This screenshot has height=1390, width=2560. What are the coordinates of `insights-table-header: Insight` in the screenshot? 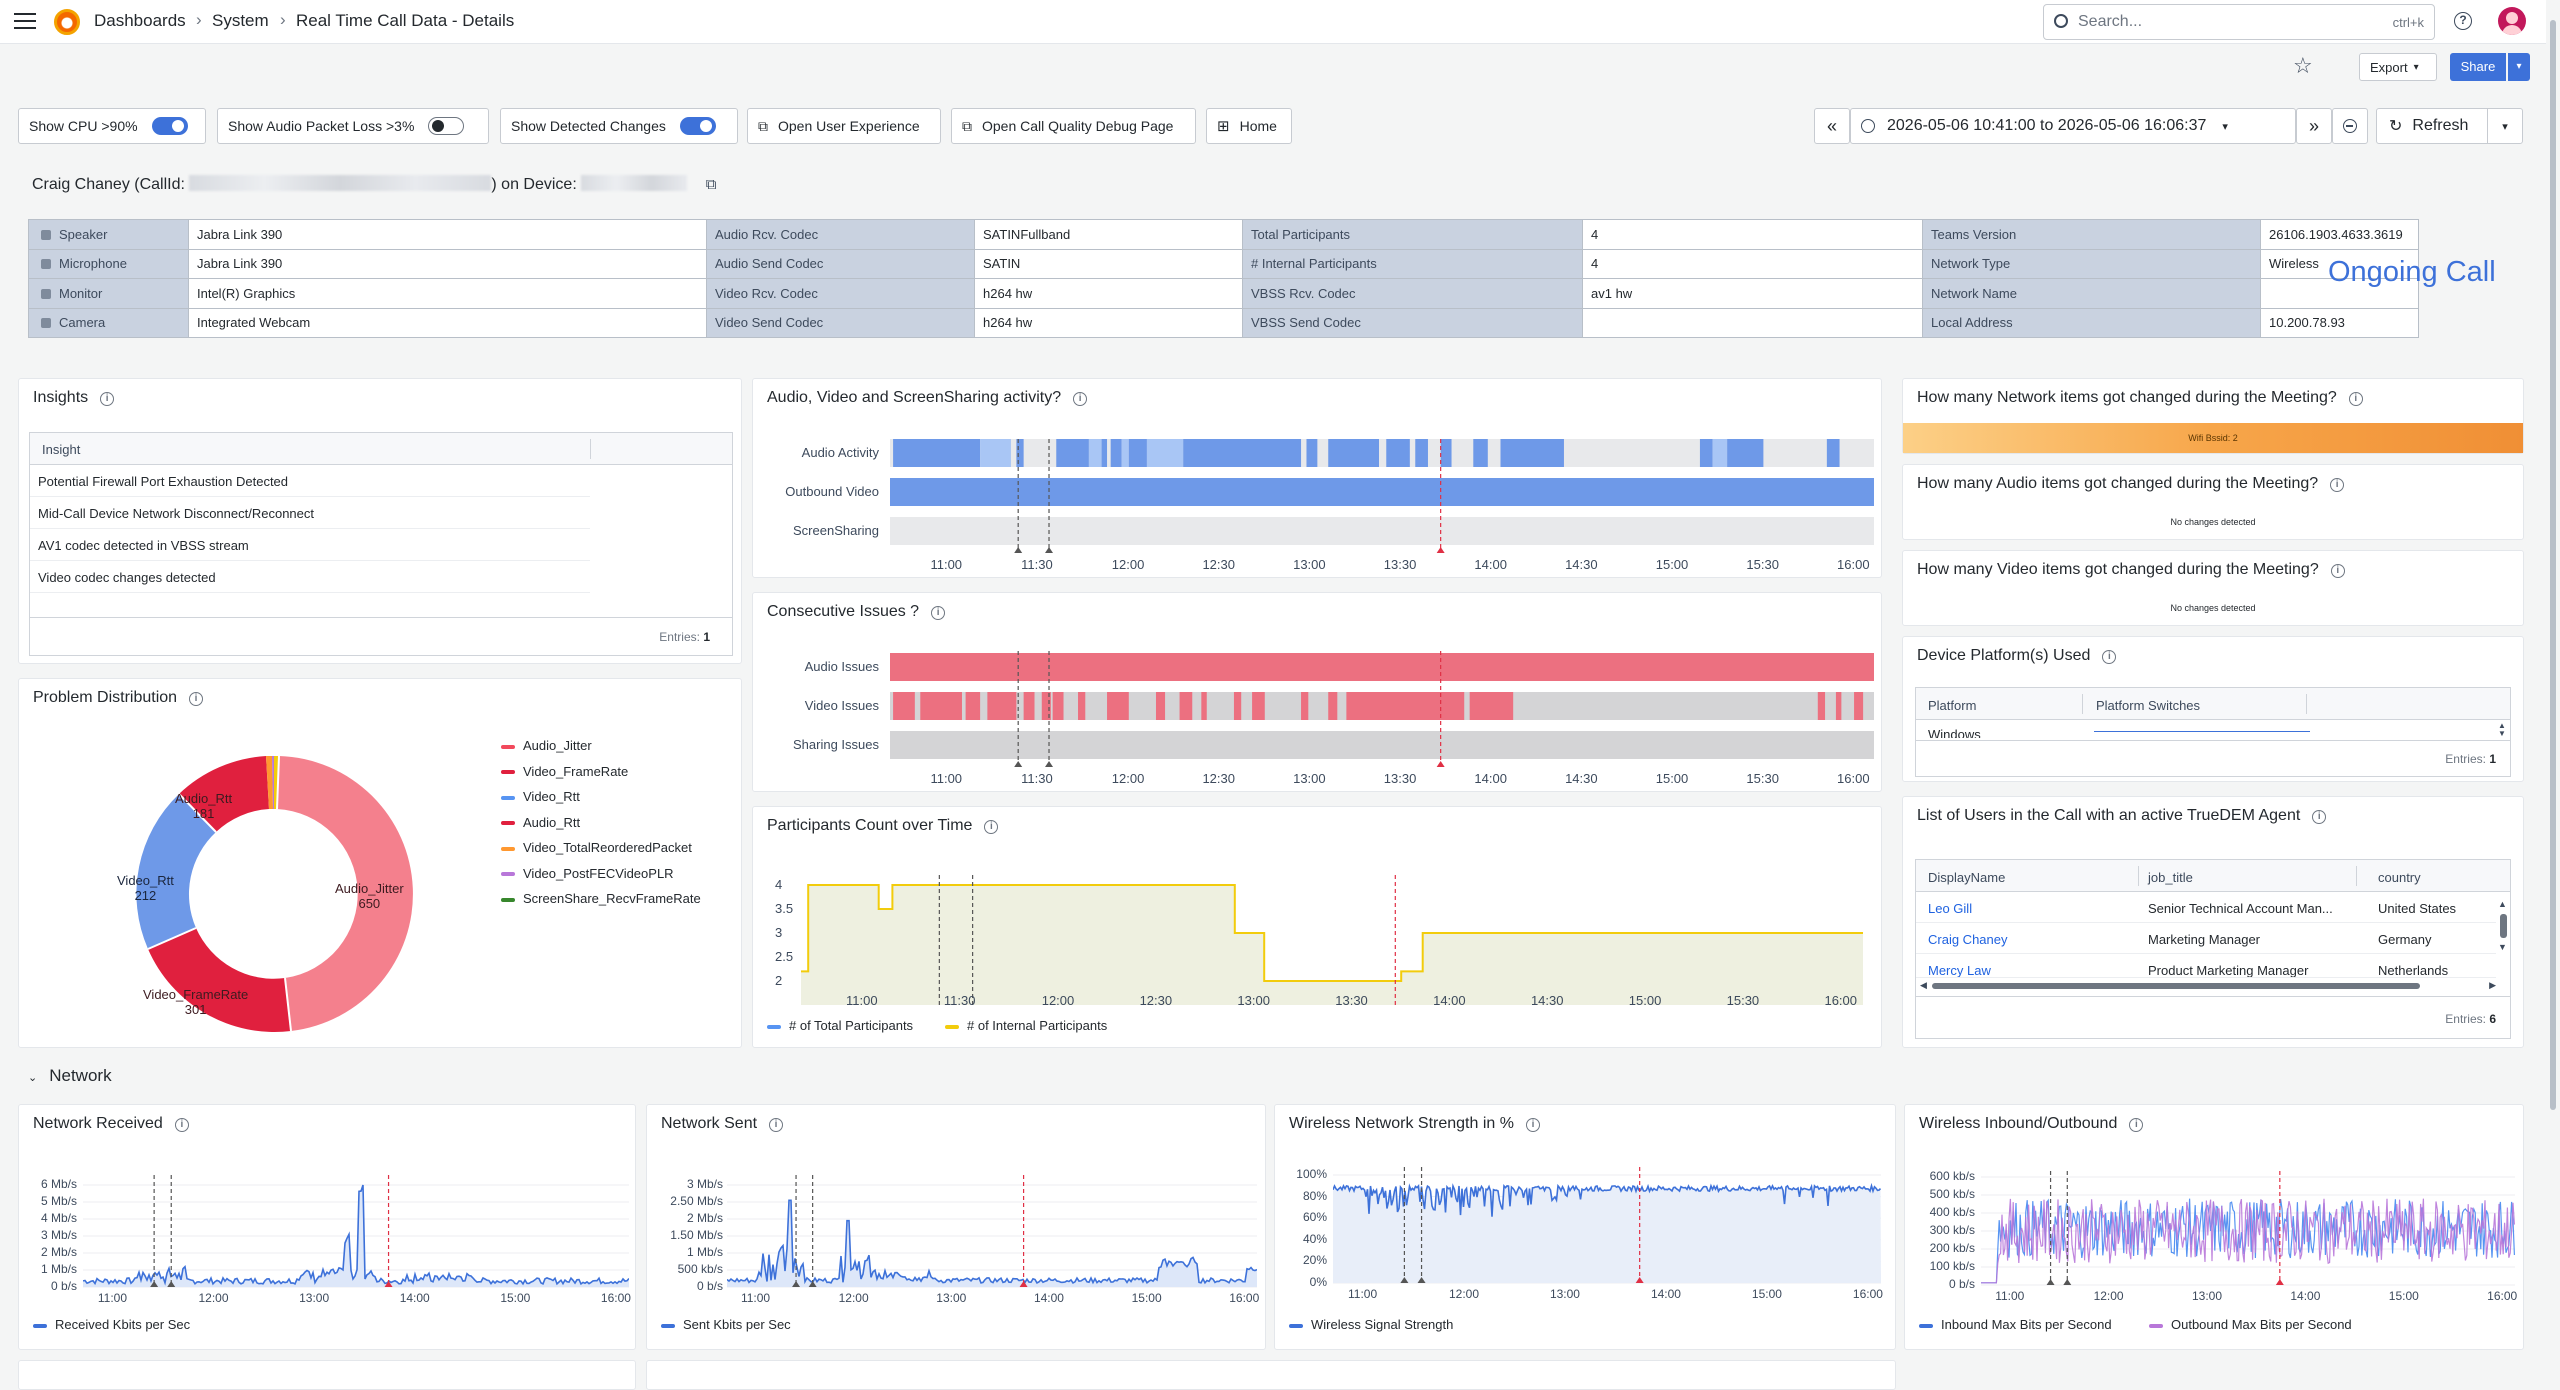 It's located at (381, 449).